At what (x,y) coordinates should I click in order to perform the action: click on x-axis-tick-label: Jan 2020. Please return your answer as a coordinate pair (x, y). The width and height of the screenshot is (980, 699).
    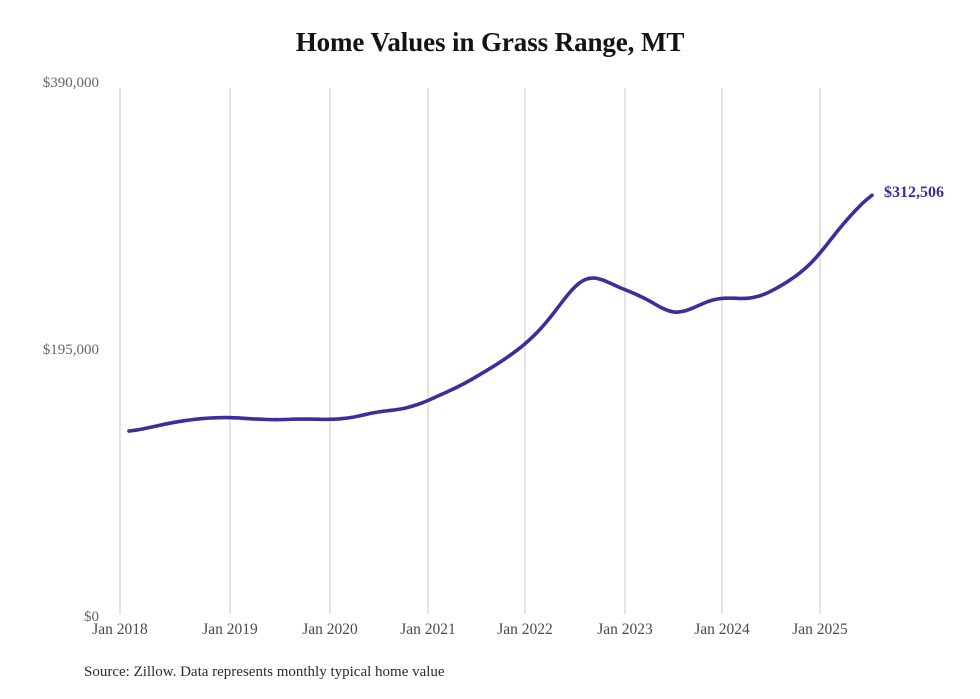
    Looking at the image, I should click on (330, 629).